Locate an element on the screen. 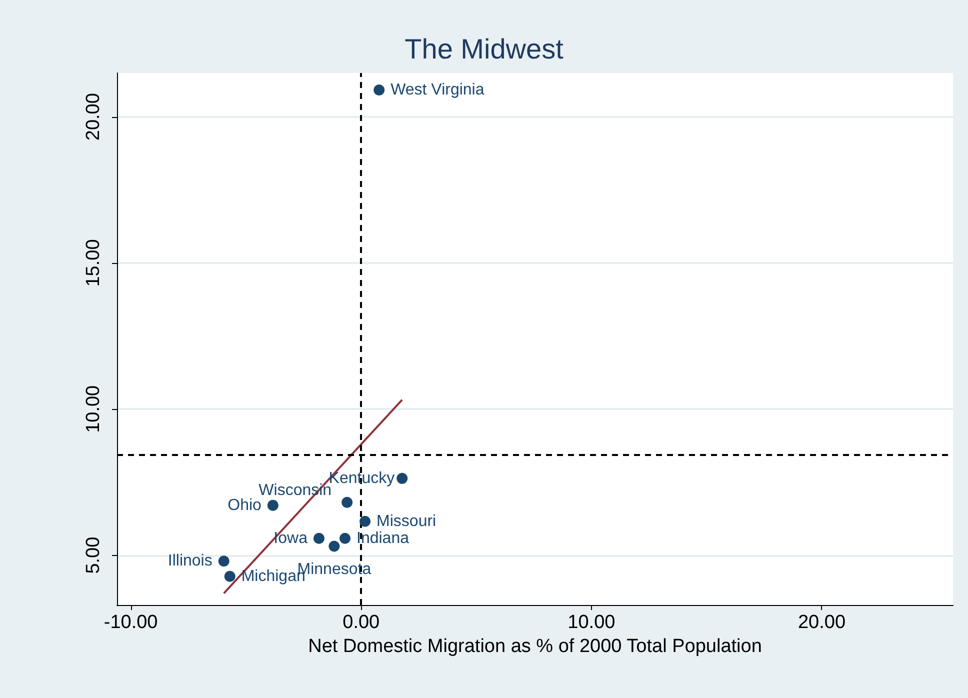  y-tick-label: 15.00 is located at coordinates (93, 263).